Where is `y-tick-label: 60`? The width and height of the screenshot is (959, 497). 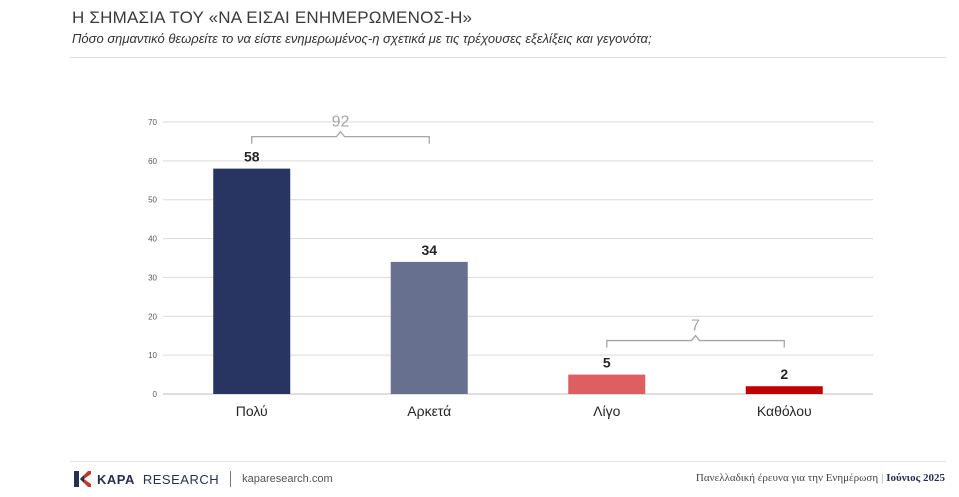 y-tick-label: 60 is located at coordinates (152, 161).